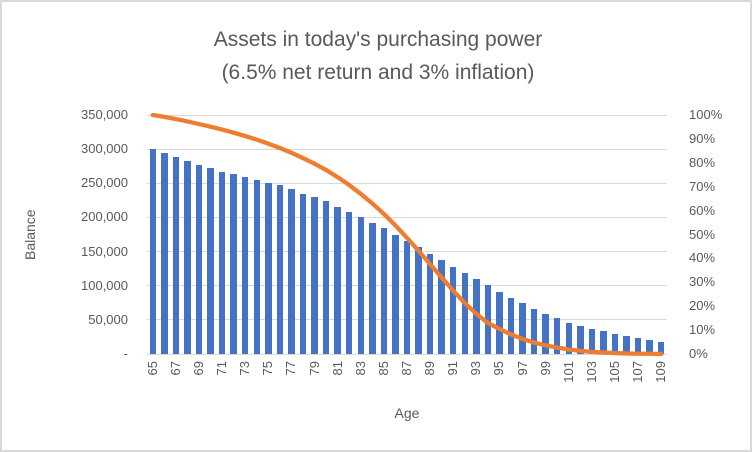 This screenshot has height=452, width=752. What do you see at coordinates (638, 372) in the screenshot?
I see `x-axis-tick-label: 107` at bounding box center [638, 372].